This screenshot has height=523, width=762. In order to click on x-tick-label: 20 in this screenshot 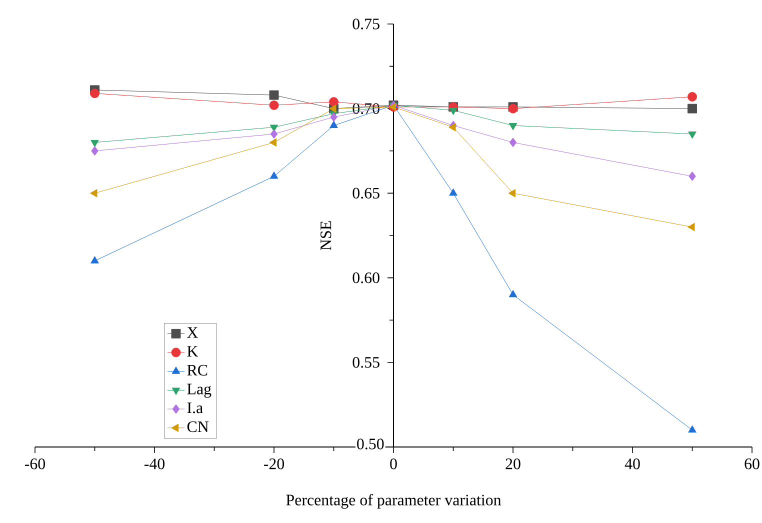, I will do `click(513, 464)`.